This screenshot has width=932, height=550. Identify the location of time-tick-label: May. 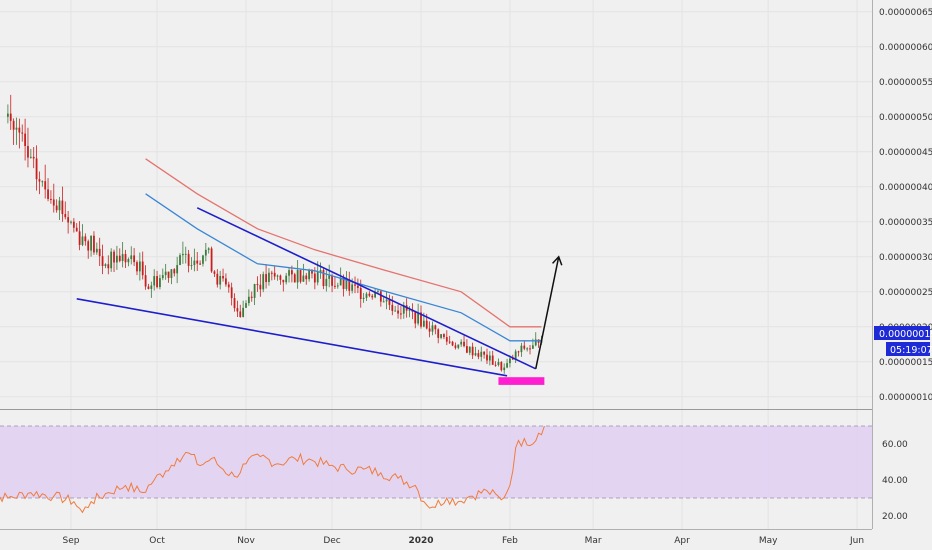
(768, 541).